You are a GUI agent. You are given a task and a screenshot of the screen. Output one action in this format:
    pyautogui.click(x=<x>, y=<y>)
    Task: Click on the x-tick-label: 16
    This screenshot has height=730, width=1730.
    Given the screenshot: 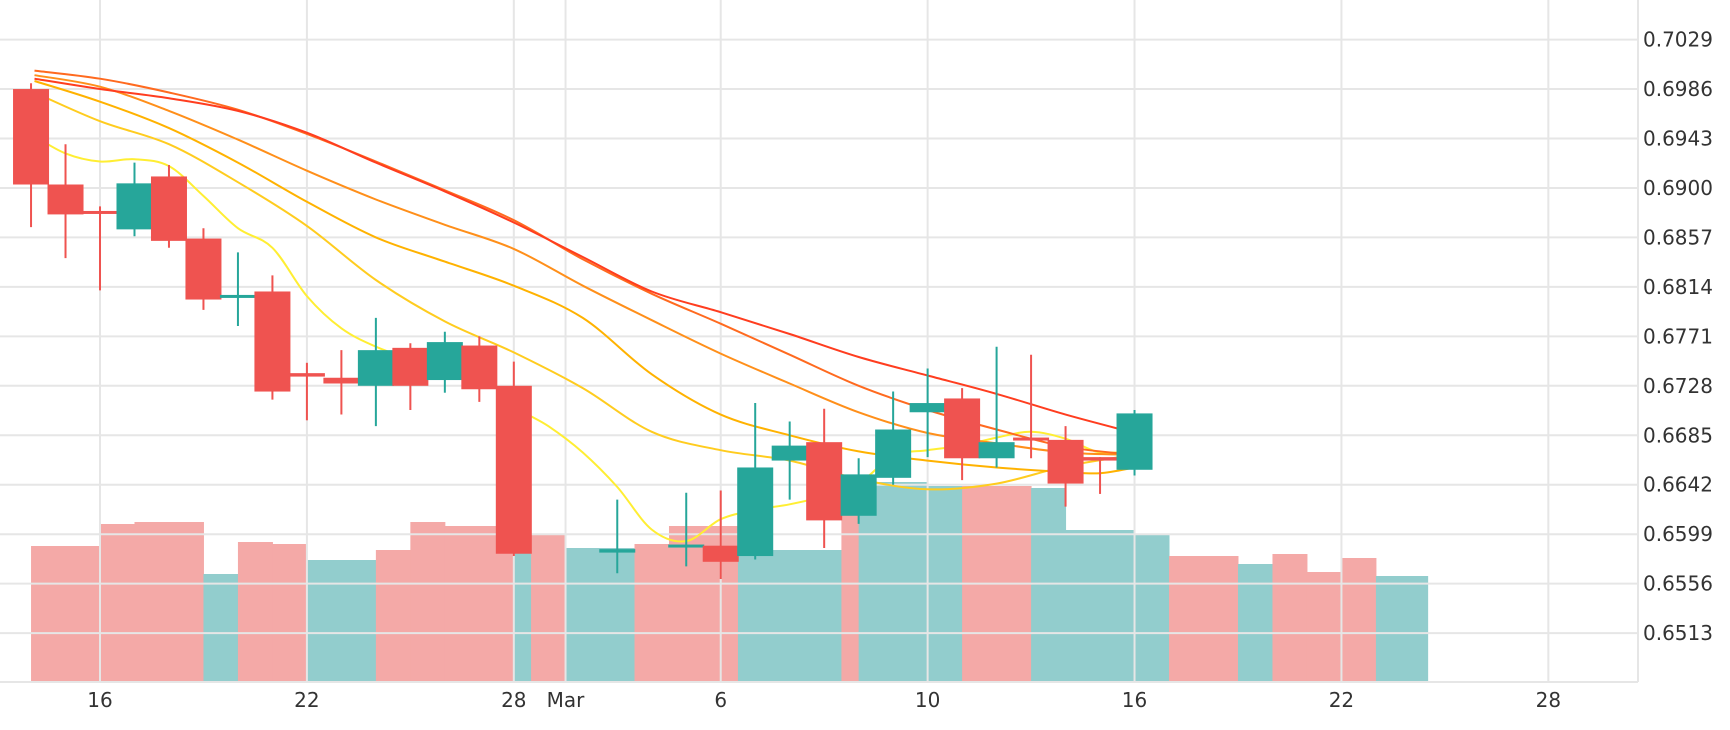 What is the action you would take?
    pyautogui.click(x=99, y=700)
    